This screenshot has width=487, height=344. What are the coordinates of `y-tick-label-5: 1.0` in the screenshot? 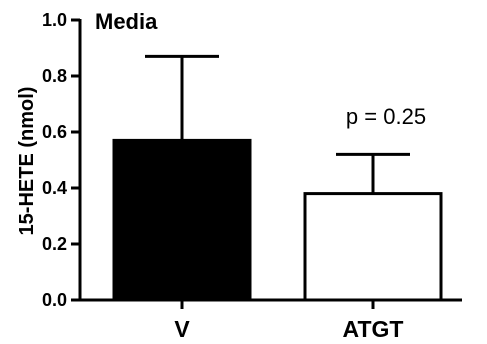 It's located at (54, 20).